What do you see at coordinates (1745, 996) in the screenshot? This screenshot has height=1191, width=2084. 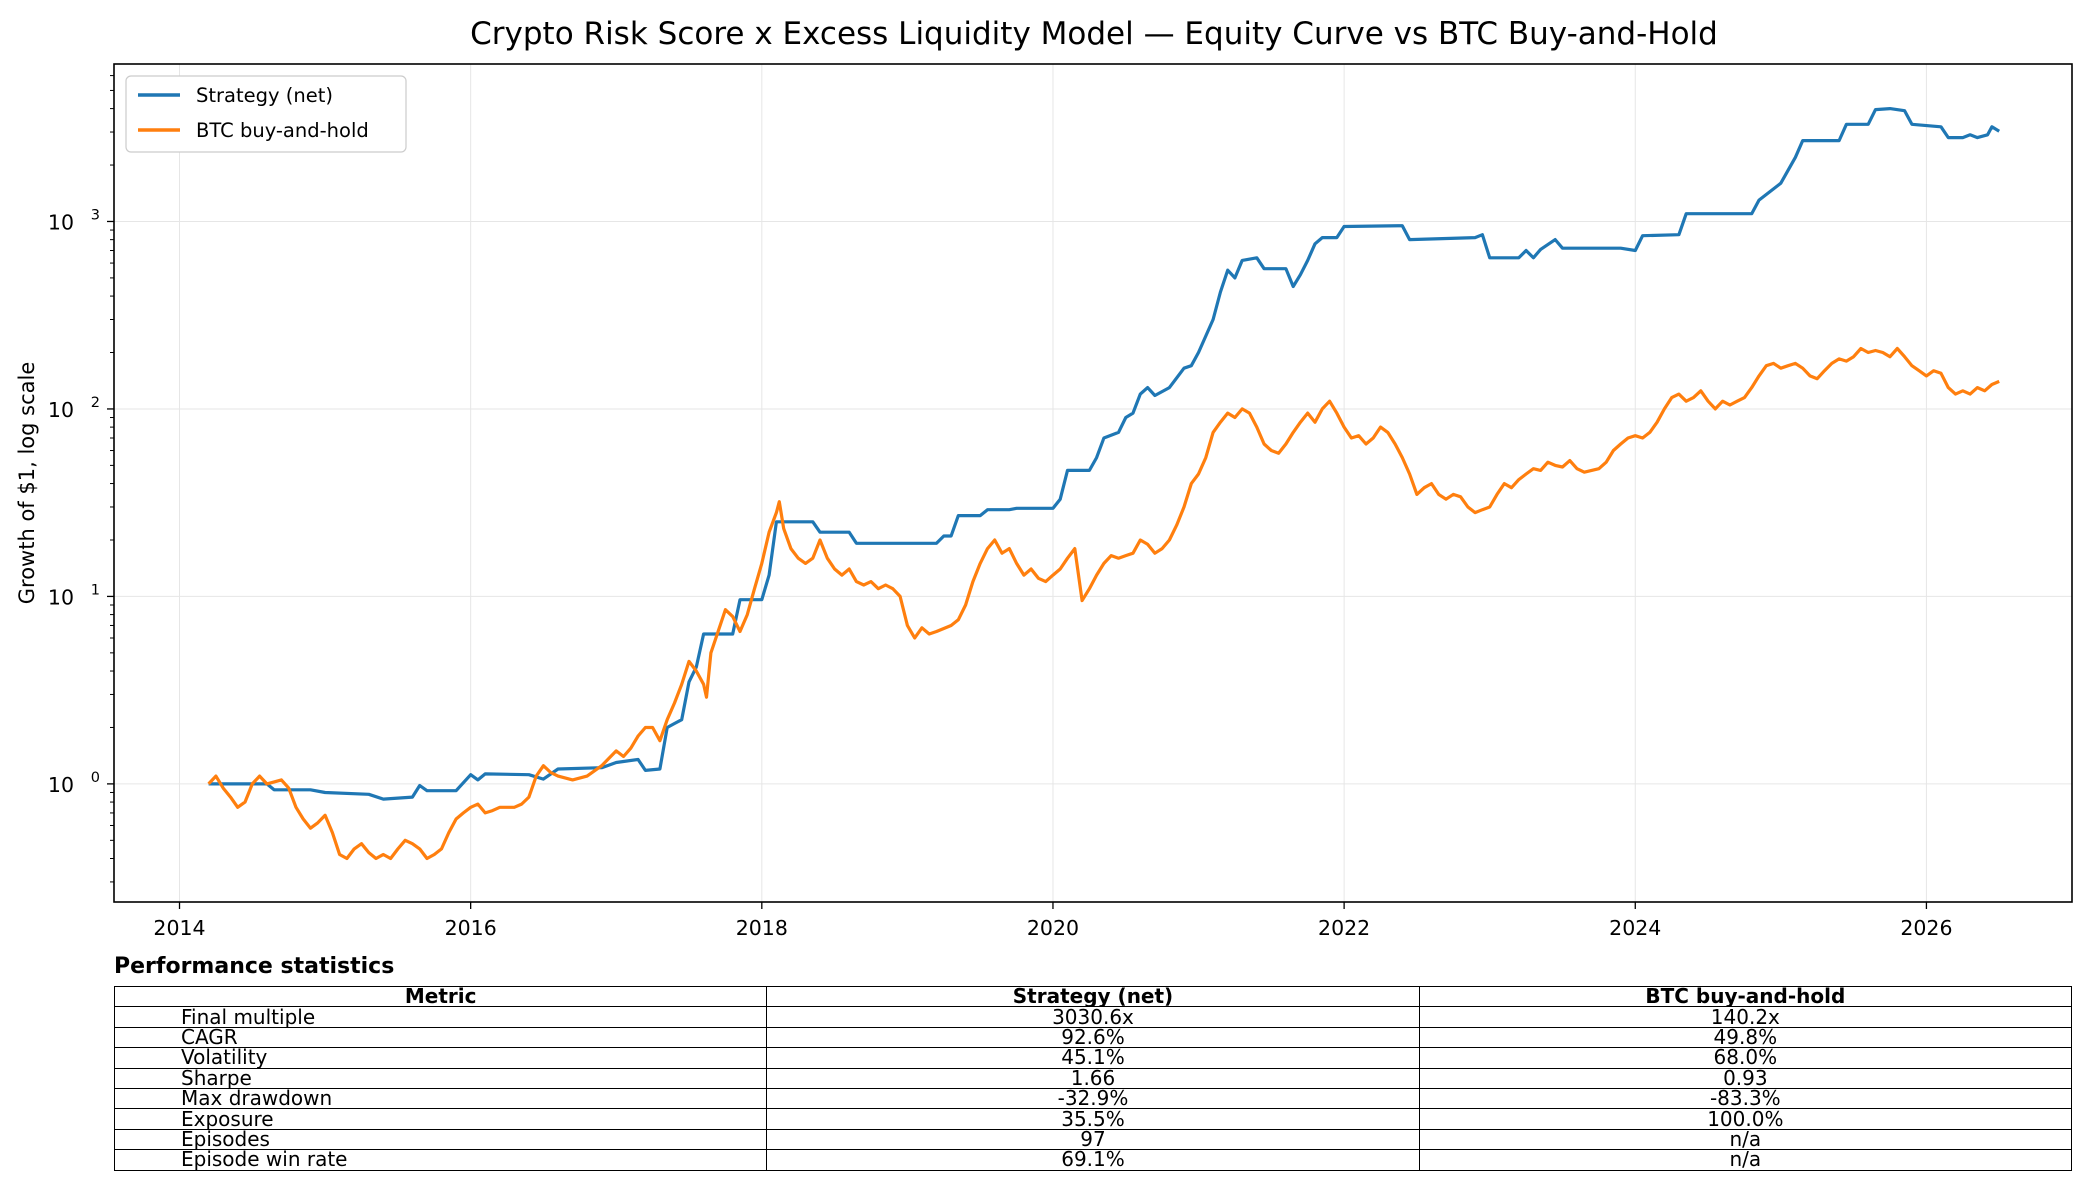 I see `header-btc: BTC buy-and-hold` at bounding box center [1745, 996].